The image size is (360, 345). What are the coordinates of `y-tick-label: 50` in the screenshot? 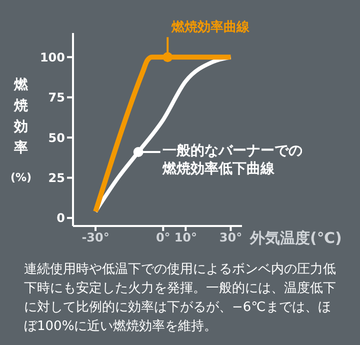 It's located at (56, 137).